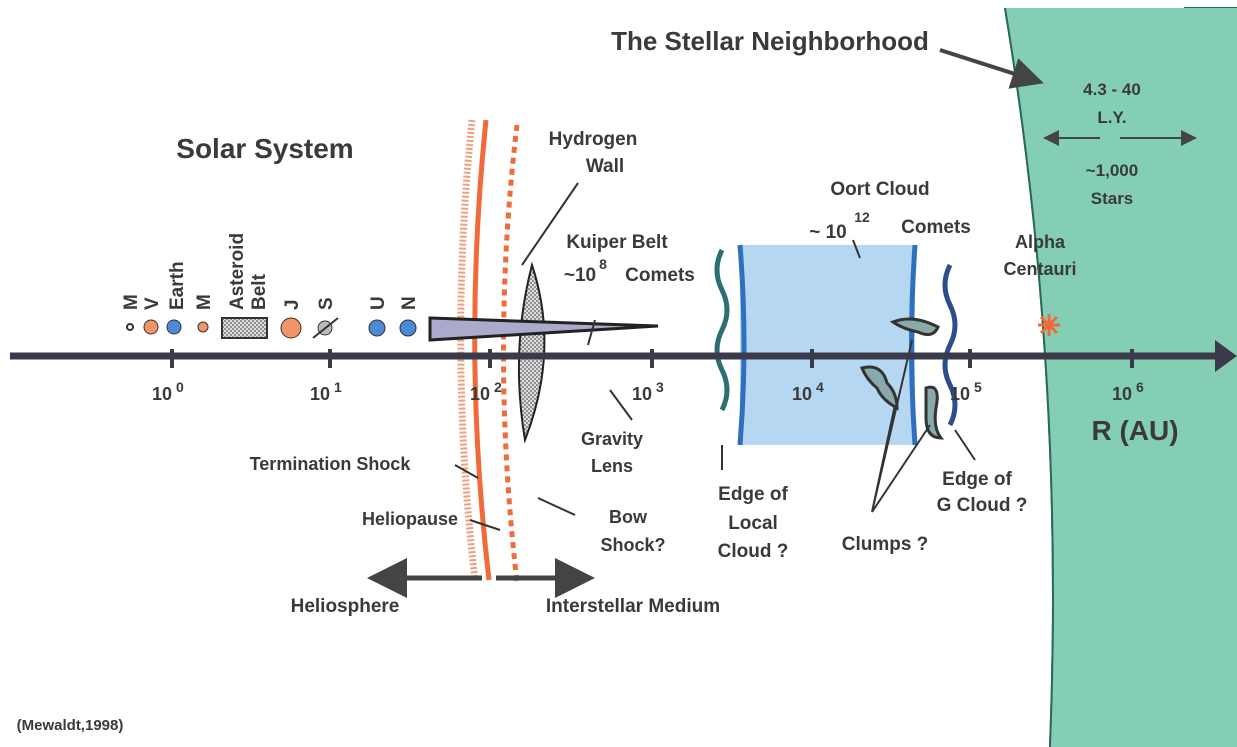 This screenshot has height=747, width=1237. What do you see at coordinates (901, 426) in the screenshot?
I see `clump-leaders` at bounding box center [901, 426].